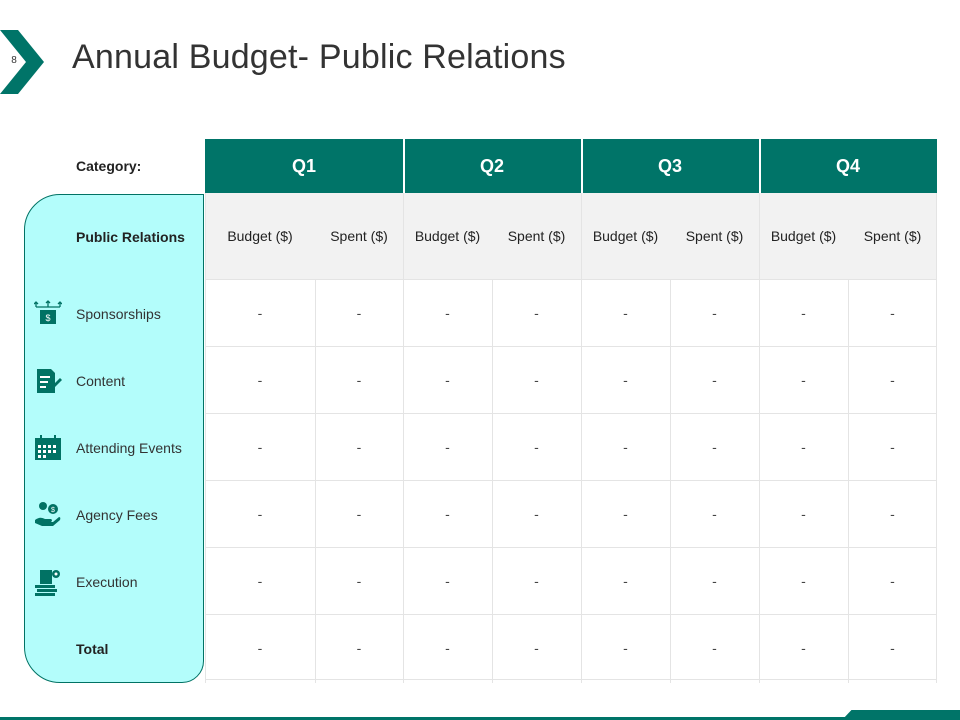  I want to click on row-label-execution: Execution, so click(107, 582).